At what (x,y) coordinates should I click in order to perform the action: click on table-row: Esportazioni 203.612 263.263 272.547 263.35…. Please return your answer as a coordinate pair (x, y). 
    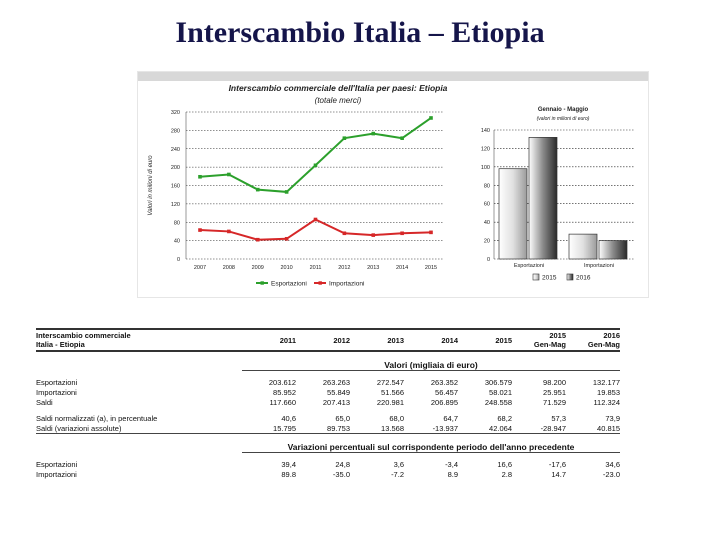
    Looking at the image, I should click on (328, 382).